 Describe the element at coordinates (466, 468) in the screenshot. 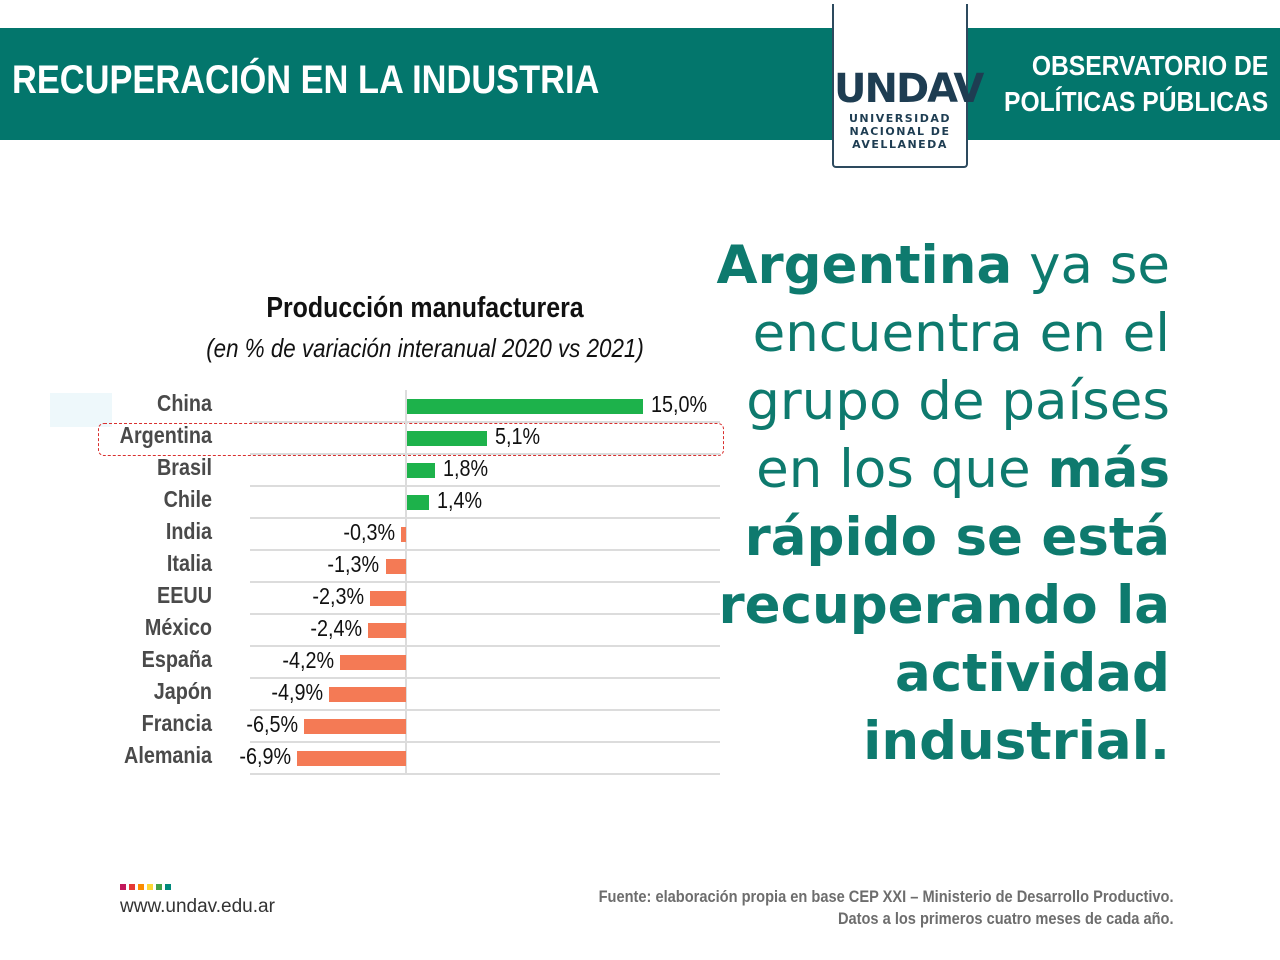

I see `value-label: 1,8%` at that location.